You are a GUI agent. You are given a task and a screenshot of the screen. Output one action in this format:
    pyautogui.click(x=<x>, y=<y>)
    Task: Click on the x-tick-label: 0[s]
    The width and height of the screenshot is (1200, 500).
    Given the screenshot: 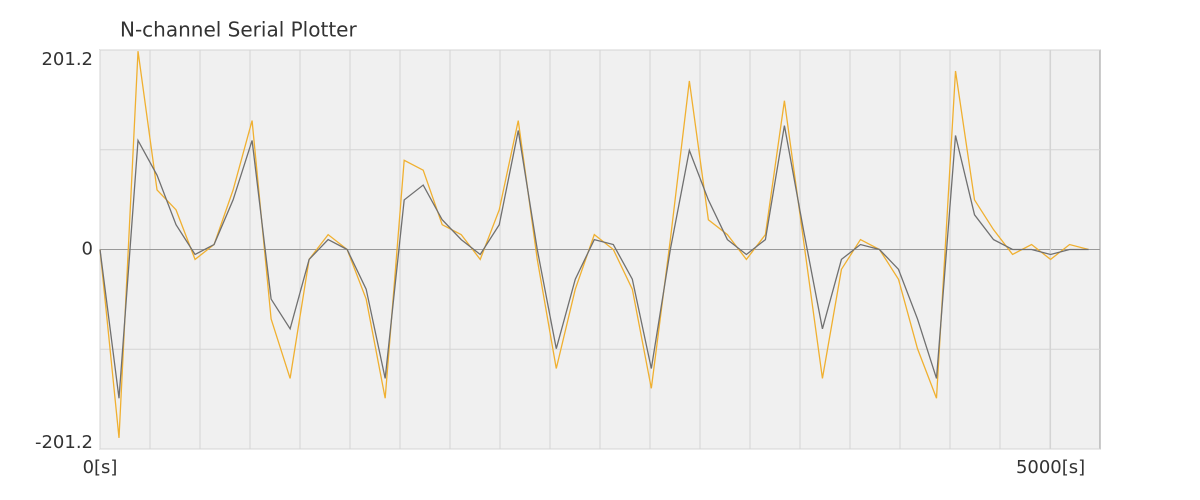 What is the action you would take?
    pyautogui.click(x=100, y=467)
    